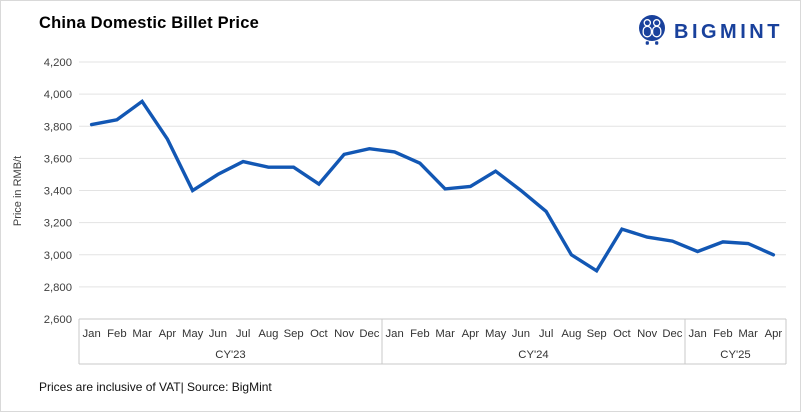 This screenshot has height=412, width=801. Describe the element at coordinates (58, 159) in the screenshot. I see `y-tick-label: 3,600` at that location.